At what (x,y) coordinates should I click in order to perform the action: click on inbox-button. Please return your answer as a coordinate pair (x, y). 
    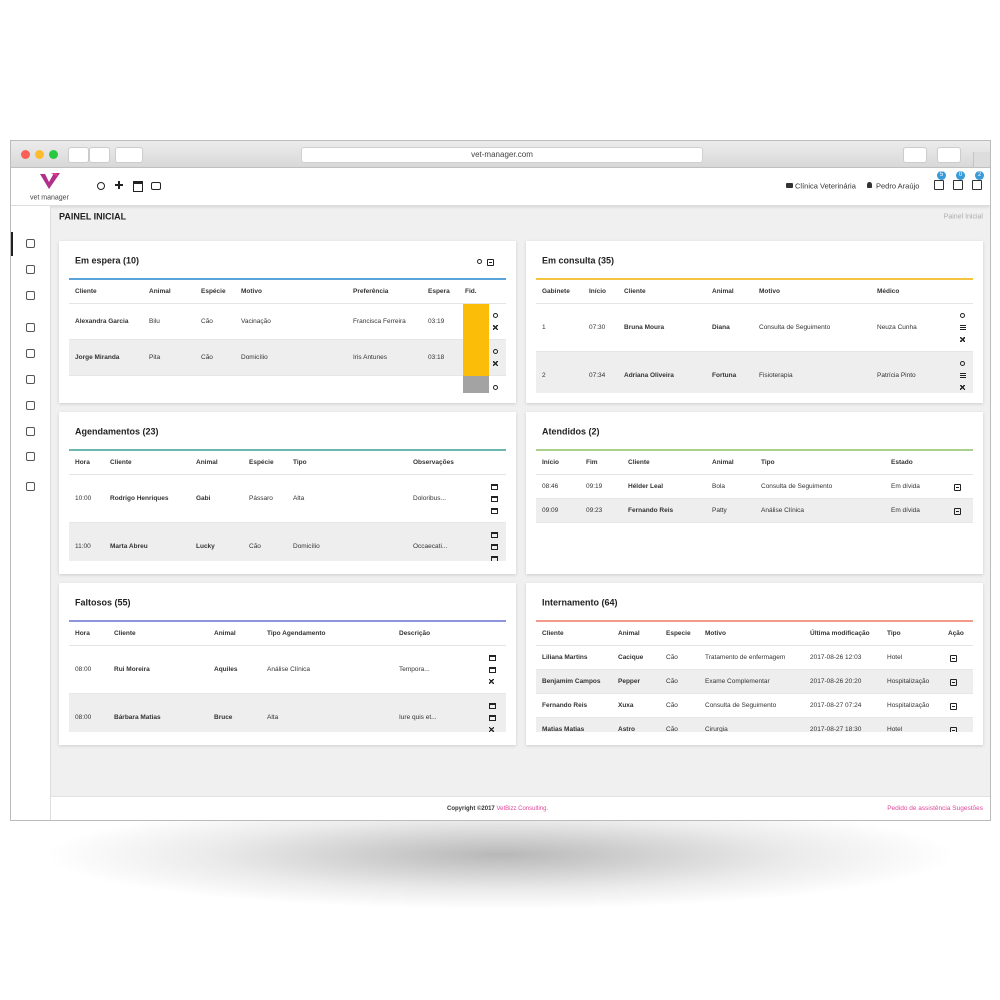
    Looking at the image, I should click on (156, 186).